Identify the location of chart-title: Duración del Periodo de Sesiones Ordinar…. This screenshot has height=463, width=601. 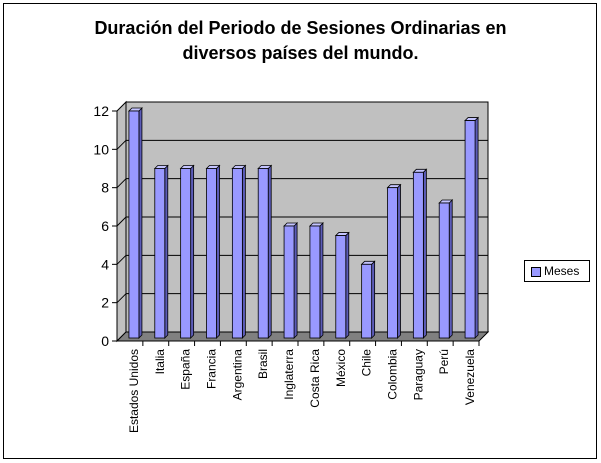
(300, 41).